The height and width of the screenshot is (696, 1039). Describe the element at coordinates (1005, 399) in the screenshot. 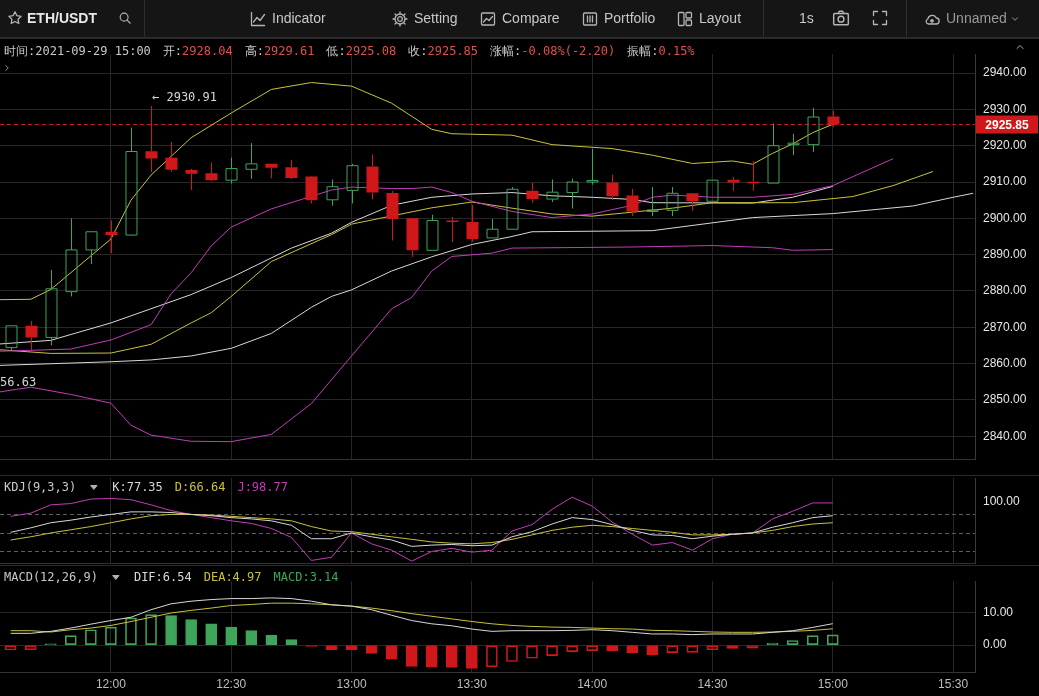

I see `y-tick-label: 2850.00` at that location.